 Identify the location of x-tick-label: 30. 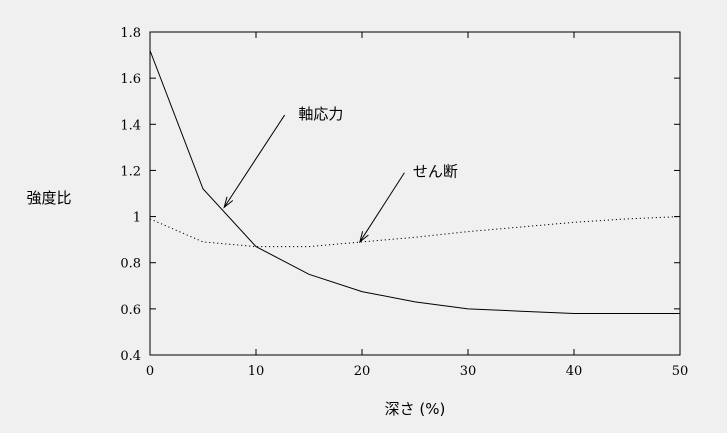
(468, 371).